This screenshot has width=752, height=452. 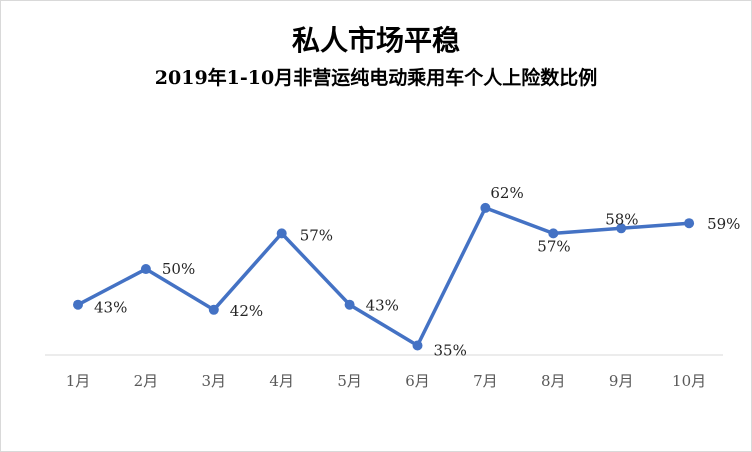 I want to click on x-tick-label: 2月, so click(x=146, y=381).